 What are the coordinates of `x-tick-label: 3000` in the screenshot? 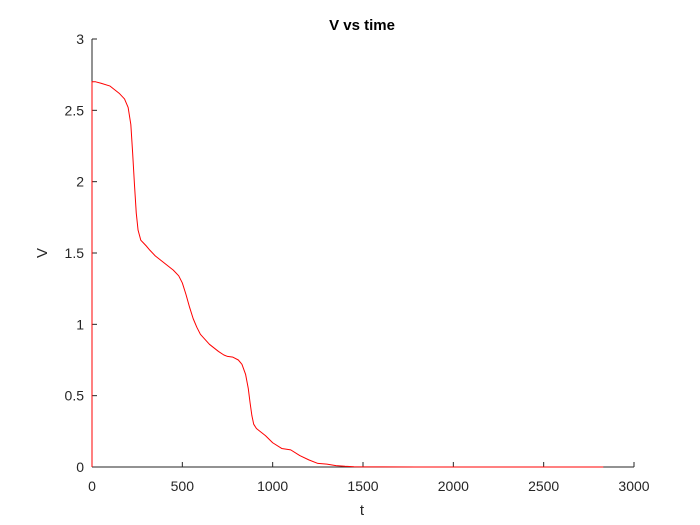 It's located at (633, 486).